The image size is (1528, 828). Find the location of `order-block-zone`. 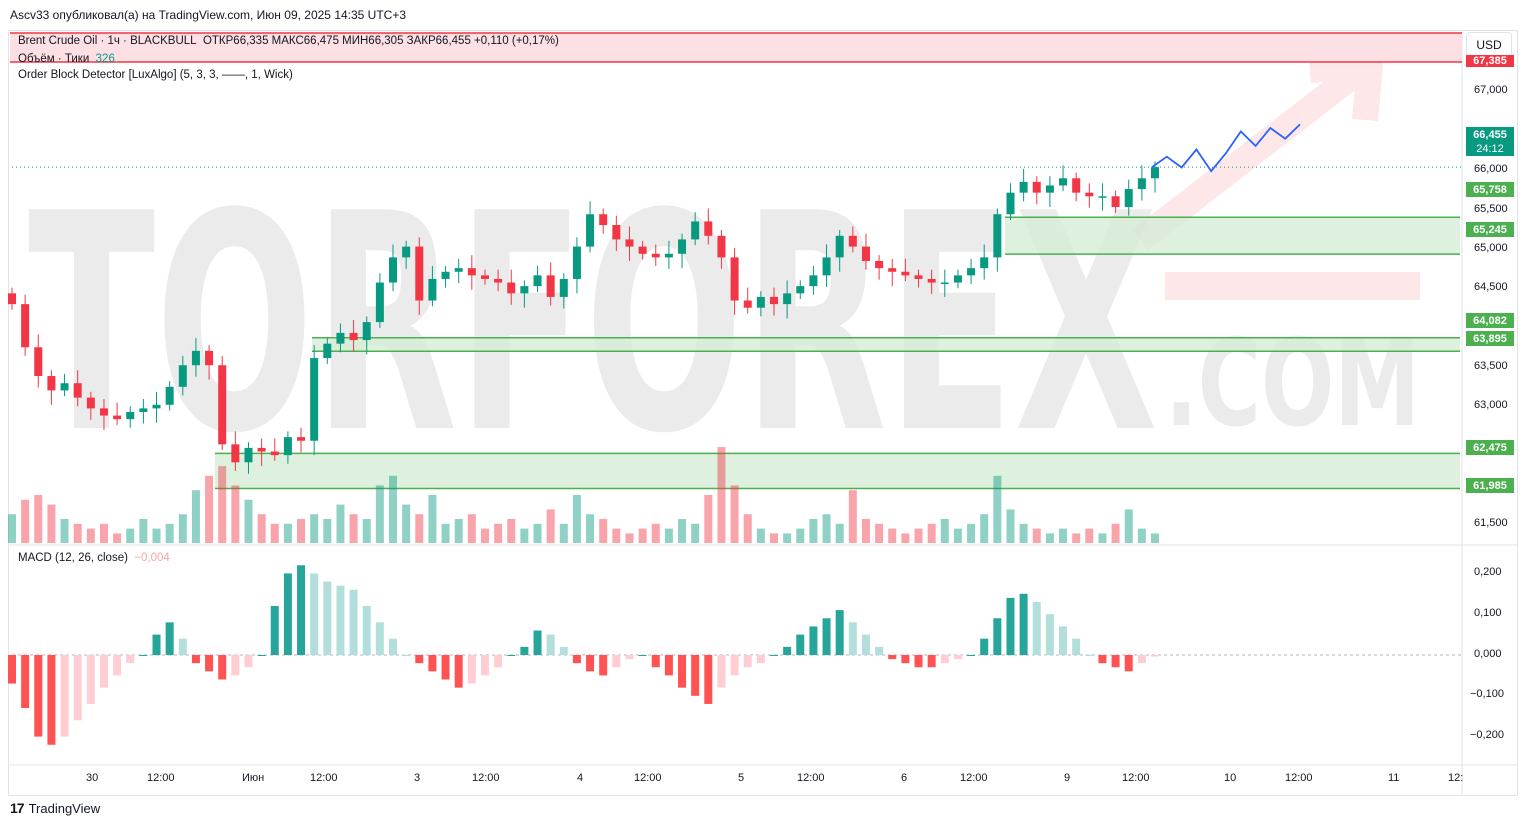

order-block-zone is located at coordinates (1232, 236).